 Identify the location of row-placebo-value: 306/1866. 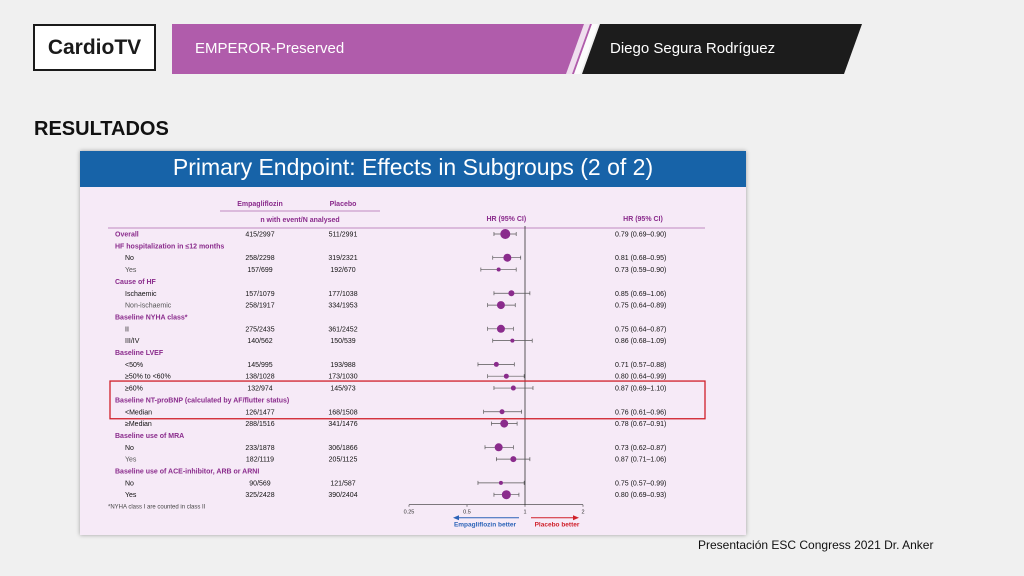
(342, 448).